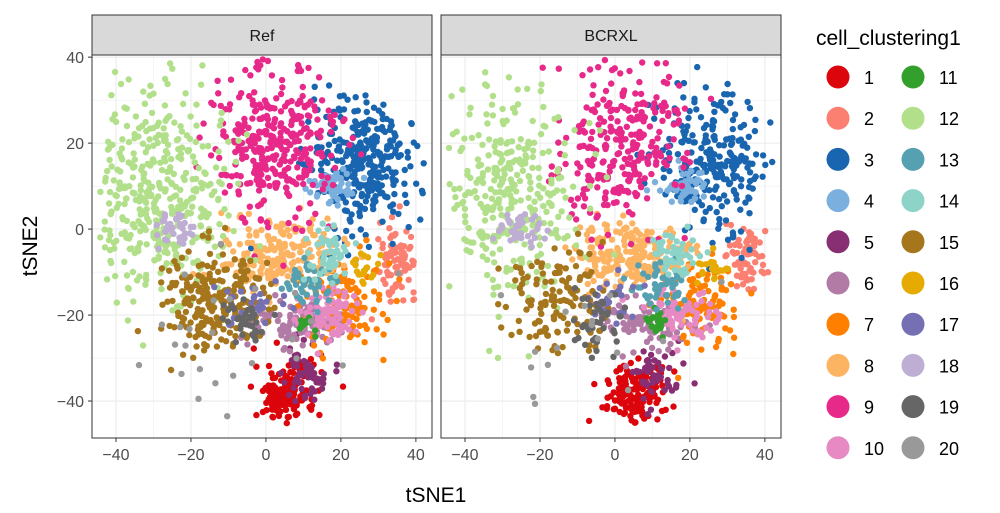 This screenshot has height=513, width=1000. Describe the element at coordinates (850, 77) in the screenshot. I see `legend-item-1: 1` at that location.